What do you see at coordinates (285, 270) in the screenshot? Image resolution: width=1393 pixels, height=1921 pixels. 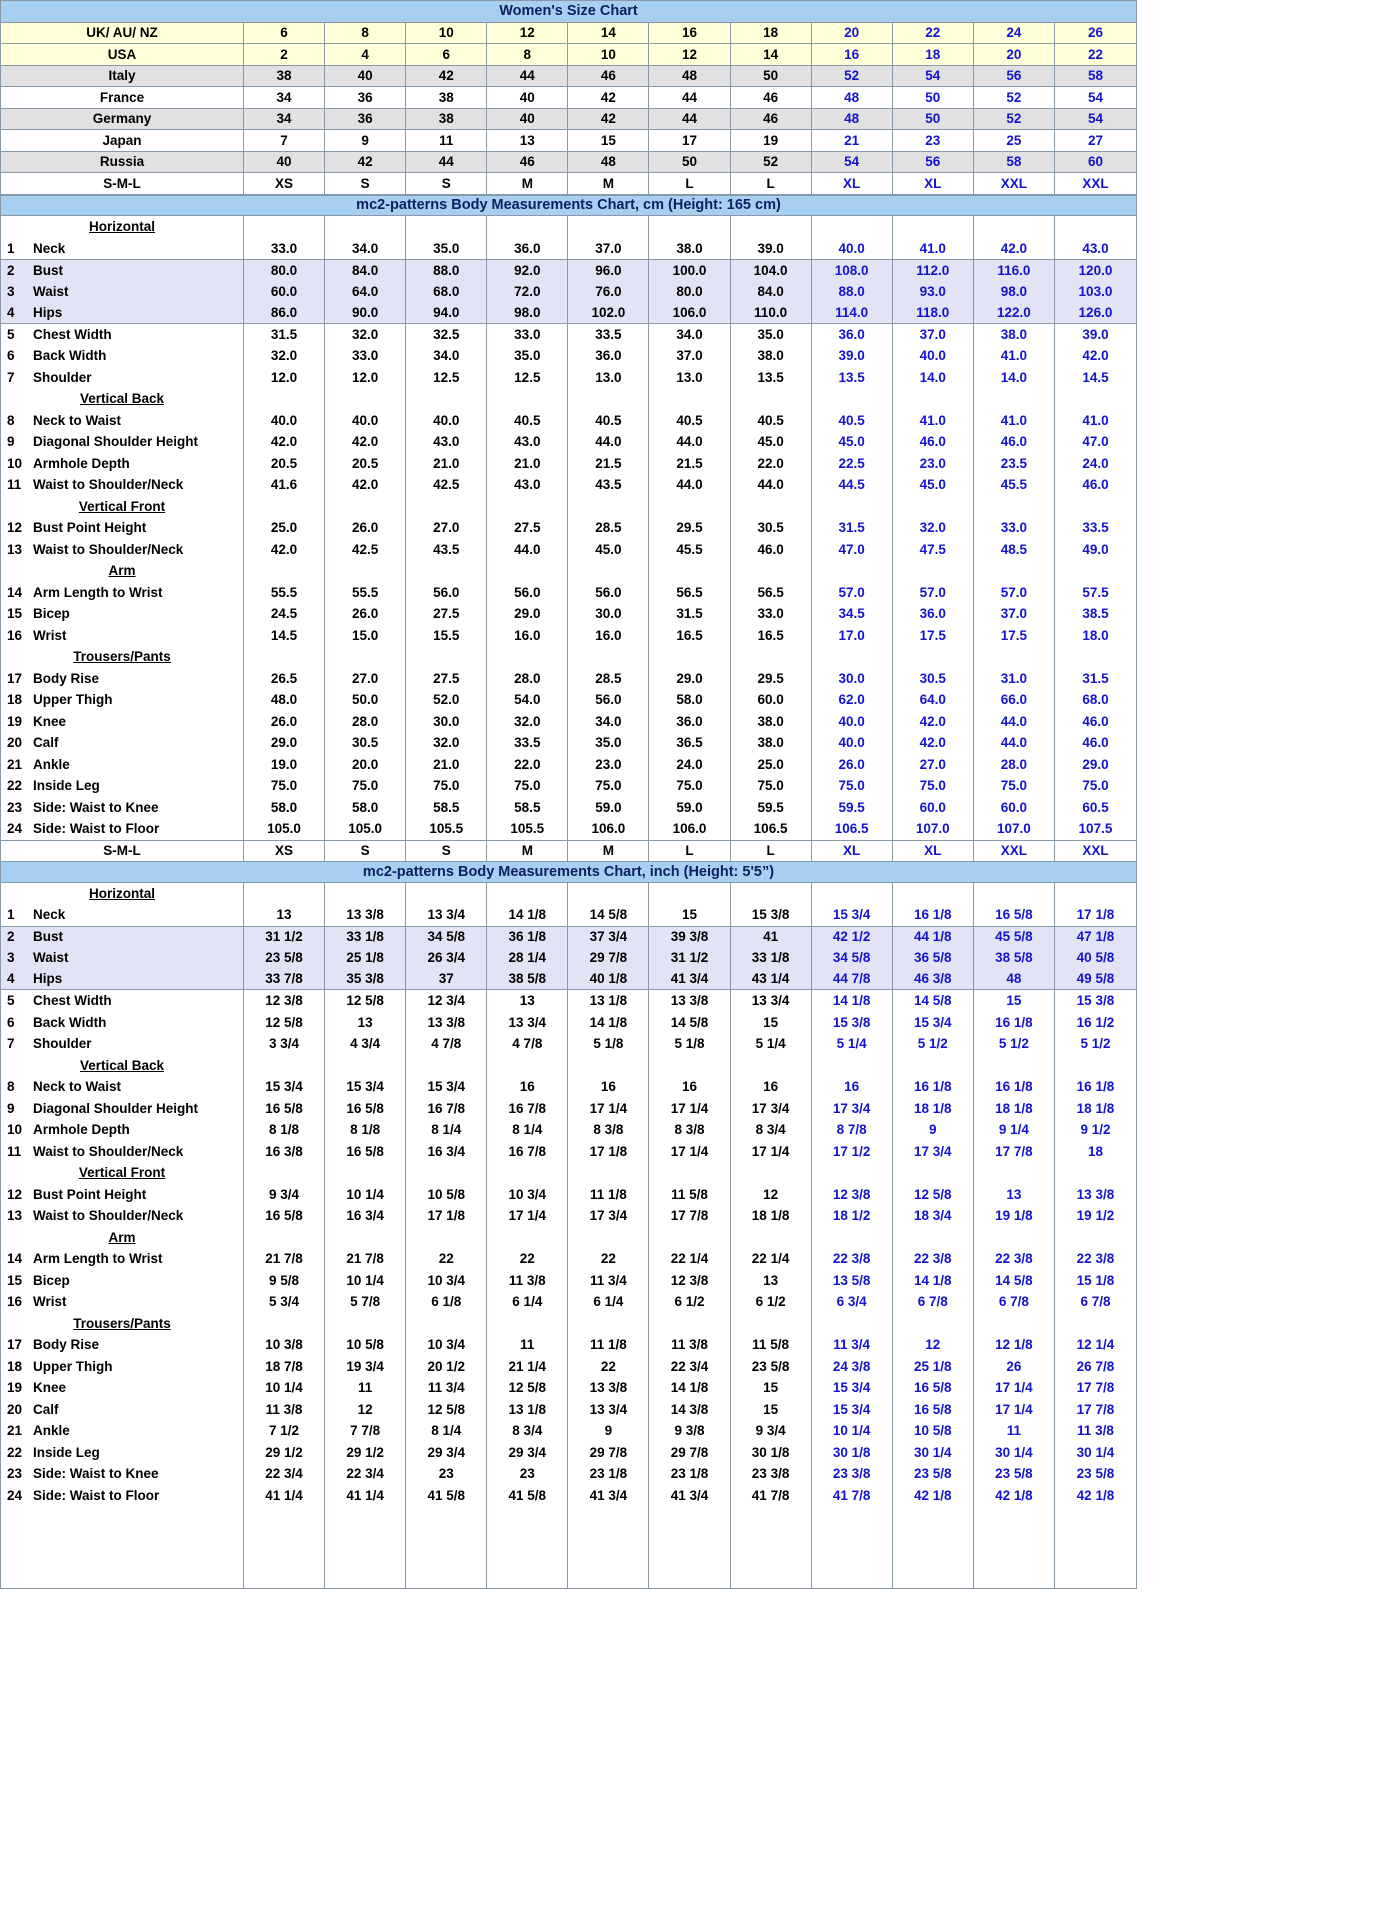 I see `value-cell: 80.0` at bounding box center [285, 270].